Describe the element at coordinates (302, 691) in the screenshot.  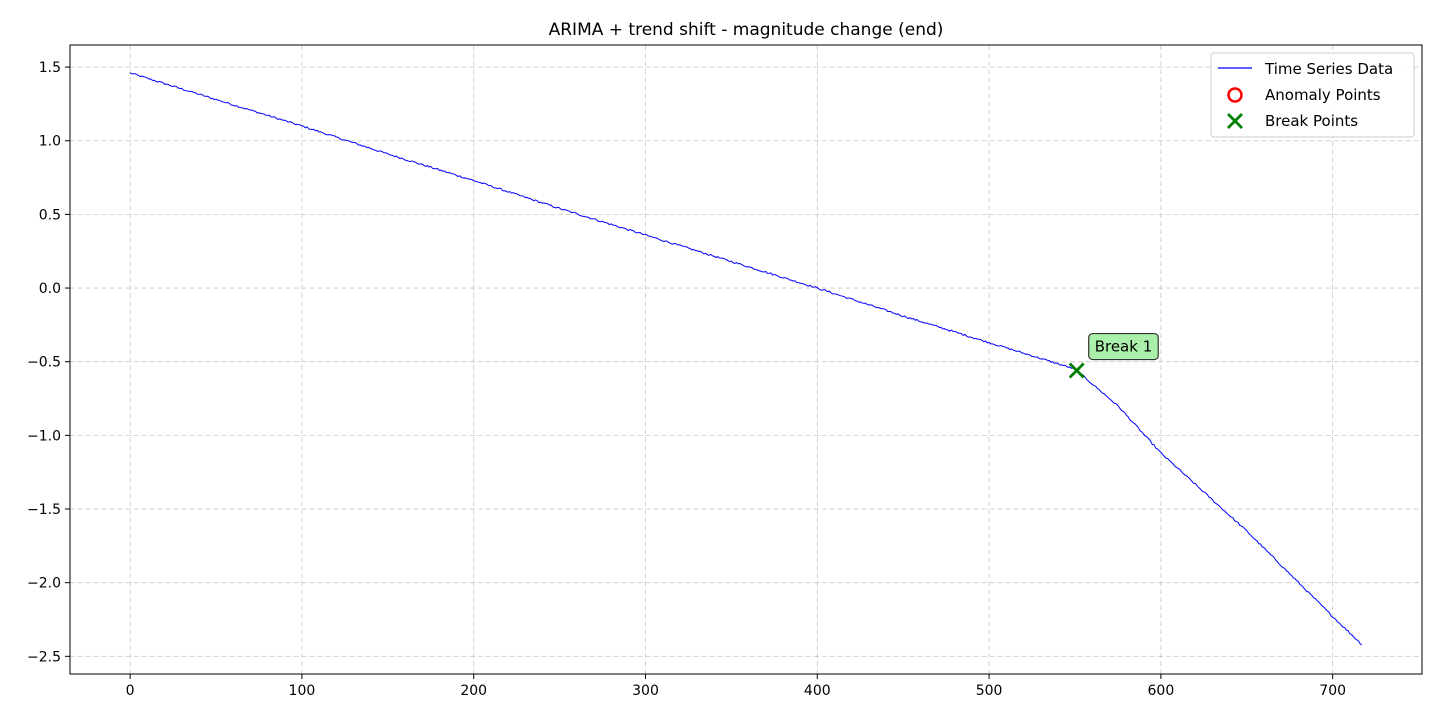
I see `x-tick-label: 100` at that location.